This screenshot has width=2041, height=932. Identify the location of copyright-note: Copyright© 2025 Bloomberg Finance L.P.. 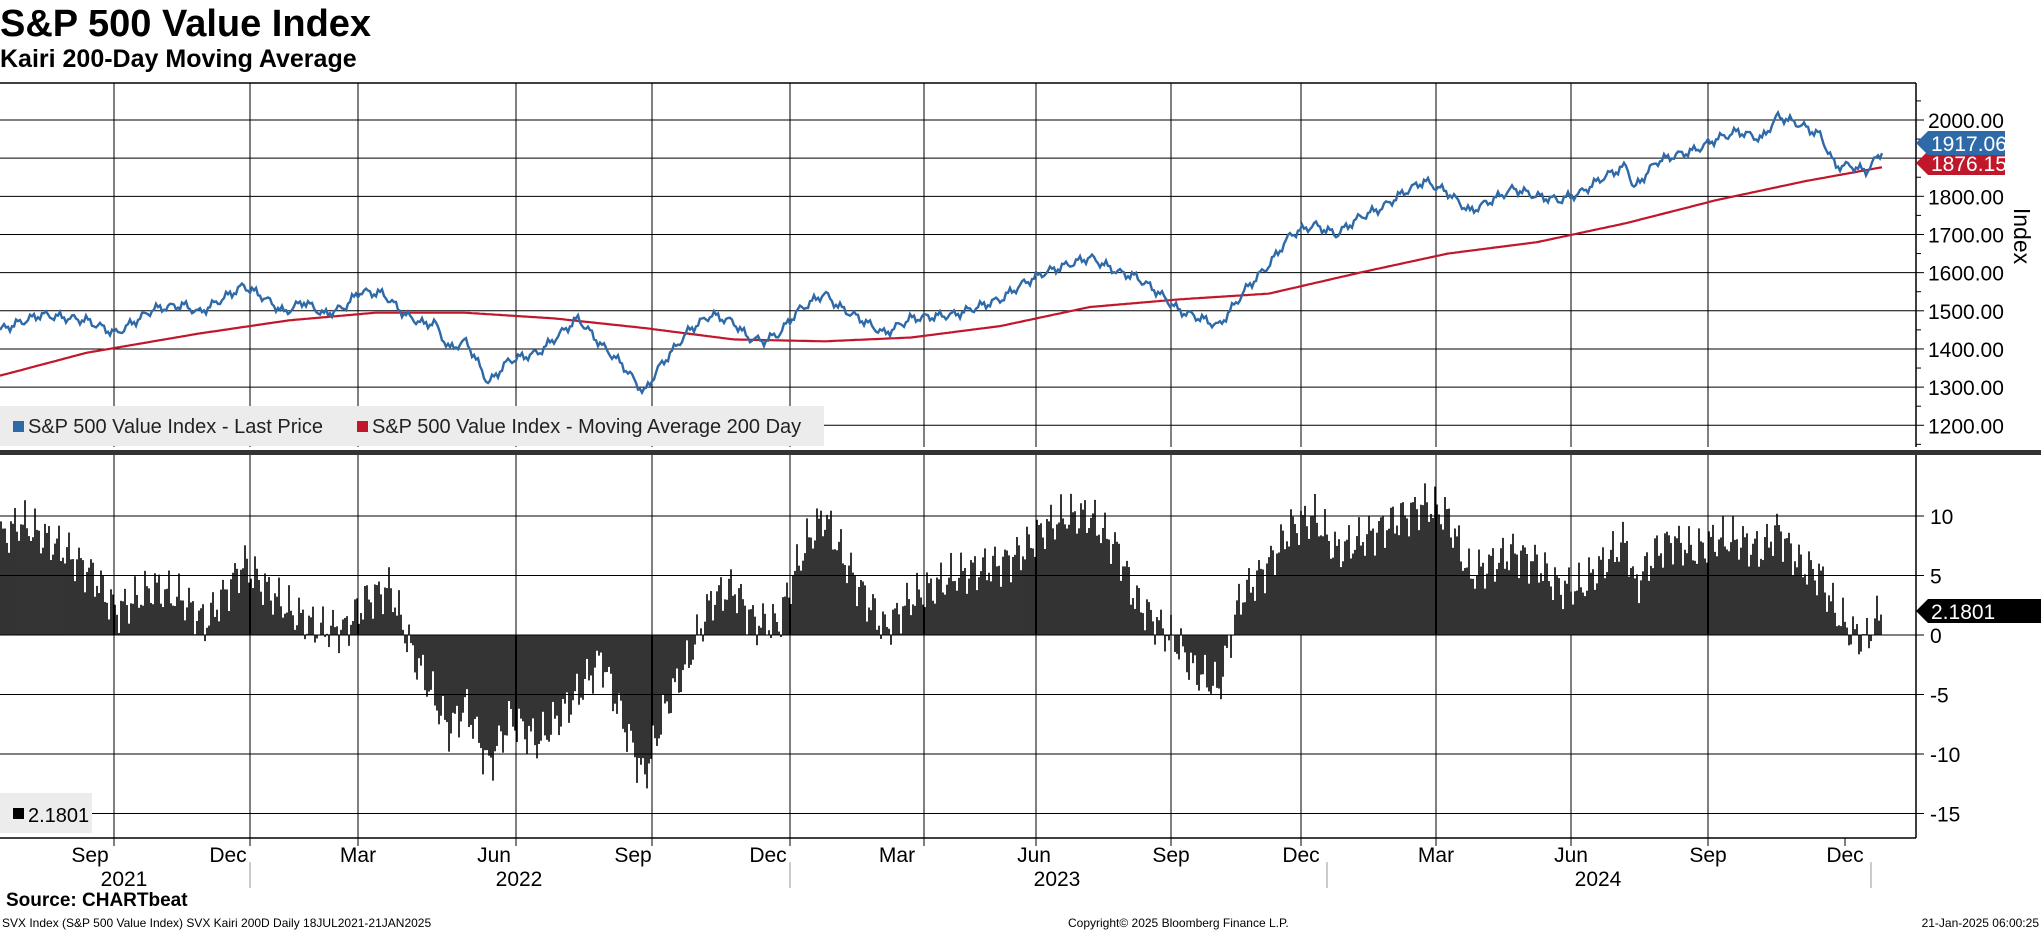
(1178, 923).